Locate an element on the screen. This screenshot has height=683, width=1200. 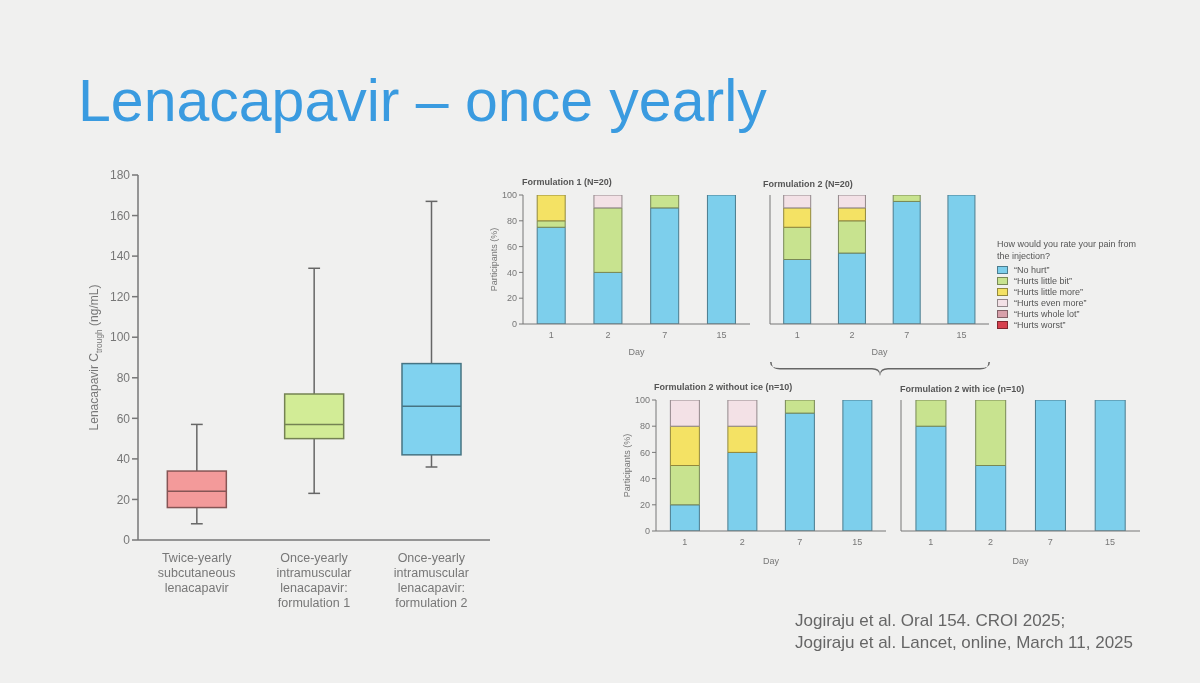
legend-label: “Hurts worst” is located at coordinates (1040, 325).